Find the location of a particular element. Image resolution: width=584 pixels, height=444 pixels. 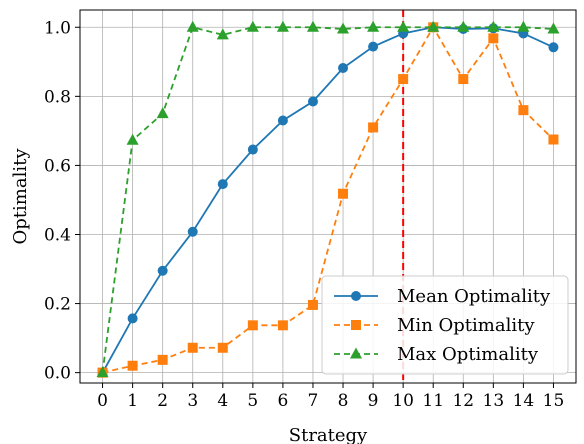

x-tick-label: 4 is located at coordinates (222, 401).